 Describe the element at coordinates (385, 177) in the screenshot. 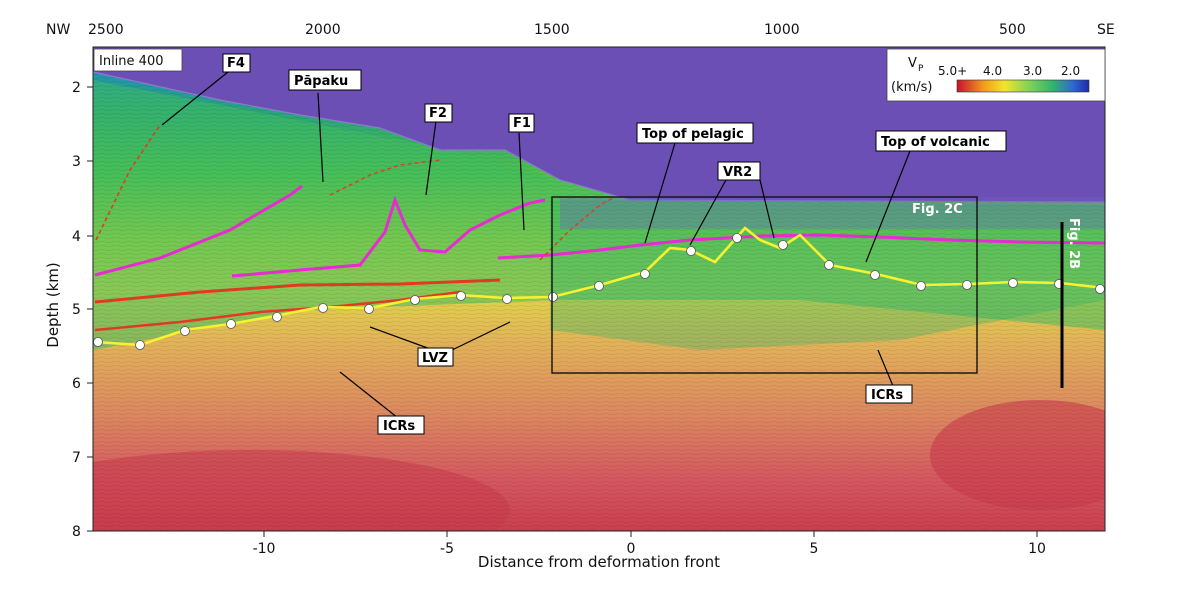

I see `red-fault-f2` at that location.